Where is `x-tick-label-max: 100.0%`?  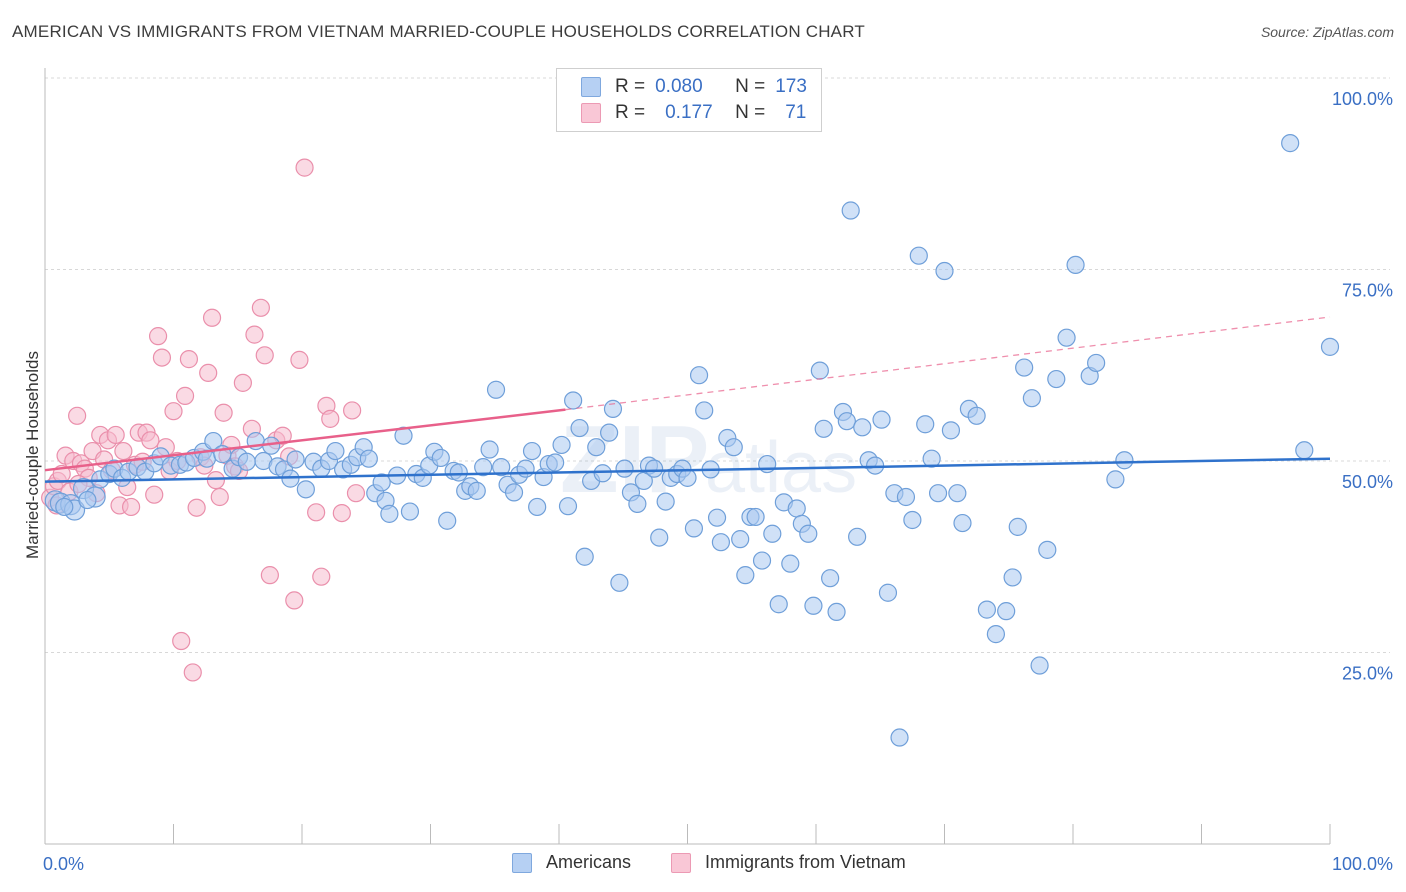 x-tick-label-max: 100.0% is located at coordinates (1362, 864).